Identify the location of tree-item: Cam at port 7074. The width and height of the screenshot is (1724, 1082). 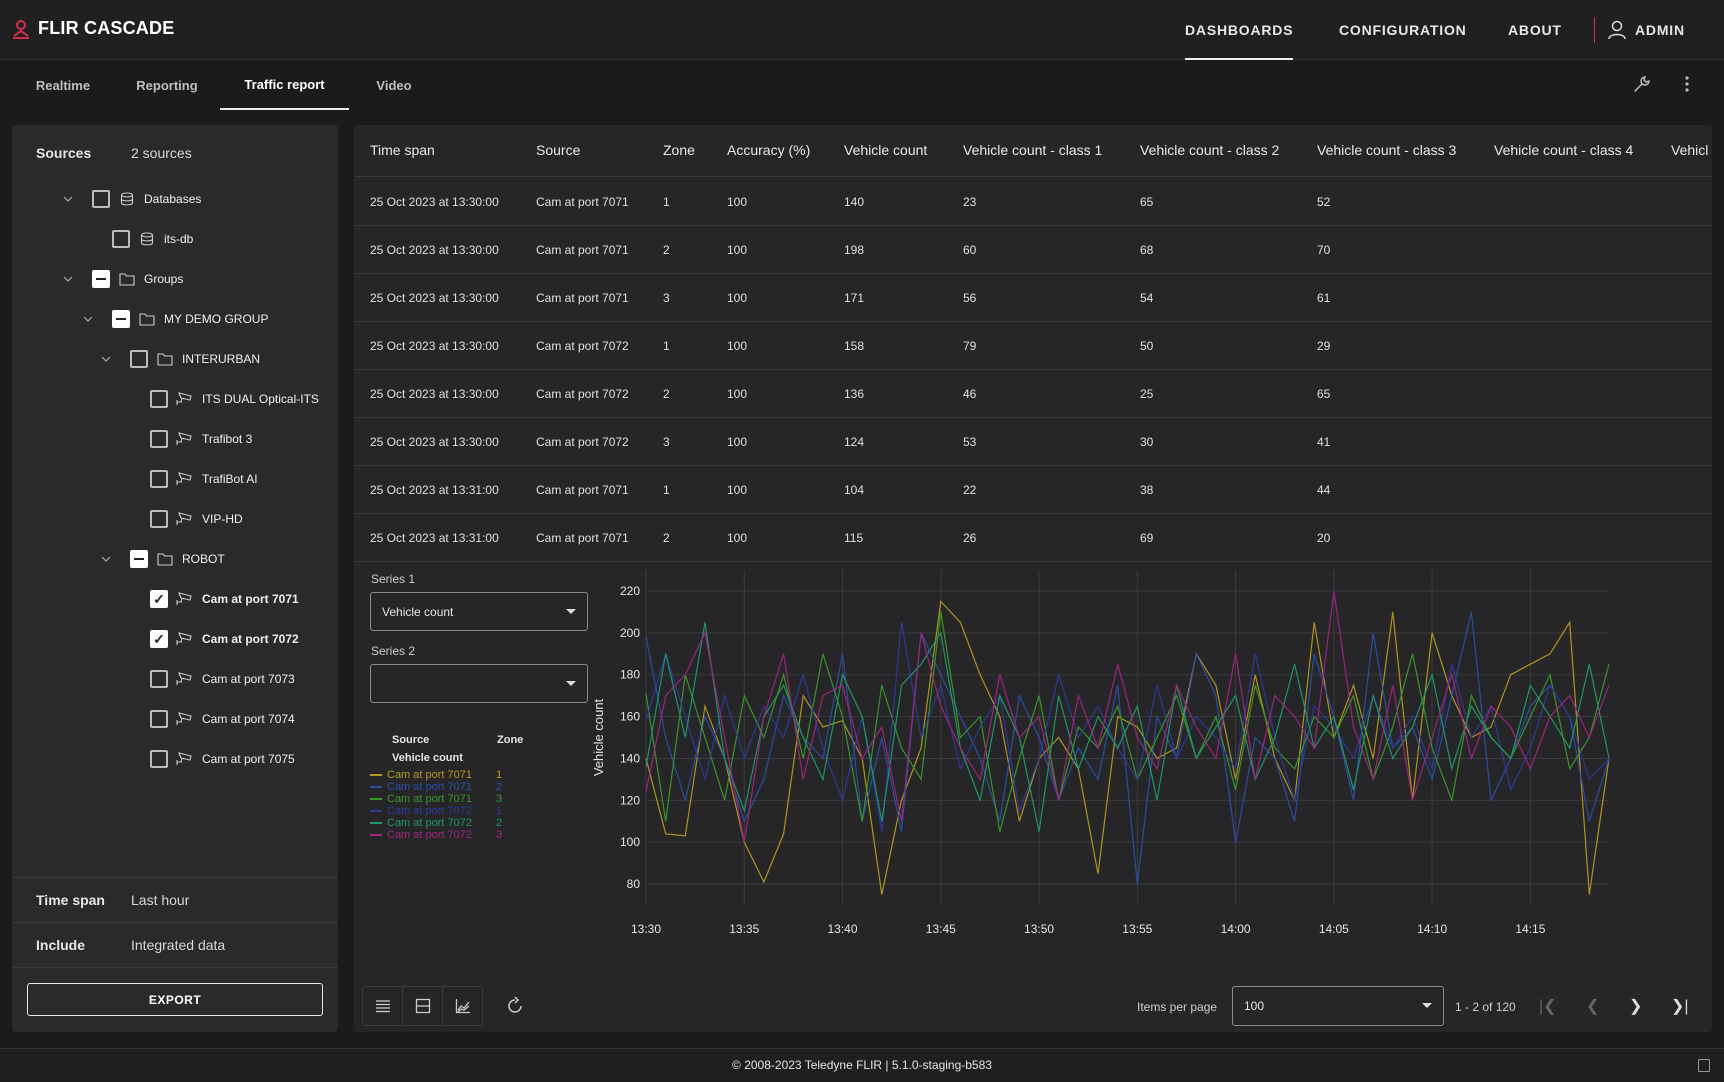
(207, 719).